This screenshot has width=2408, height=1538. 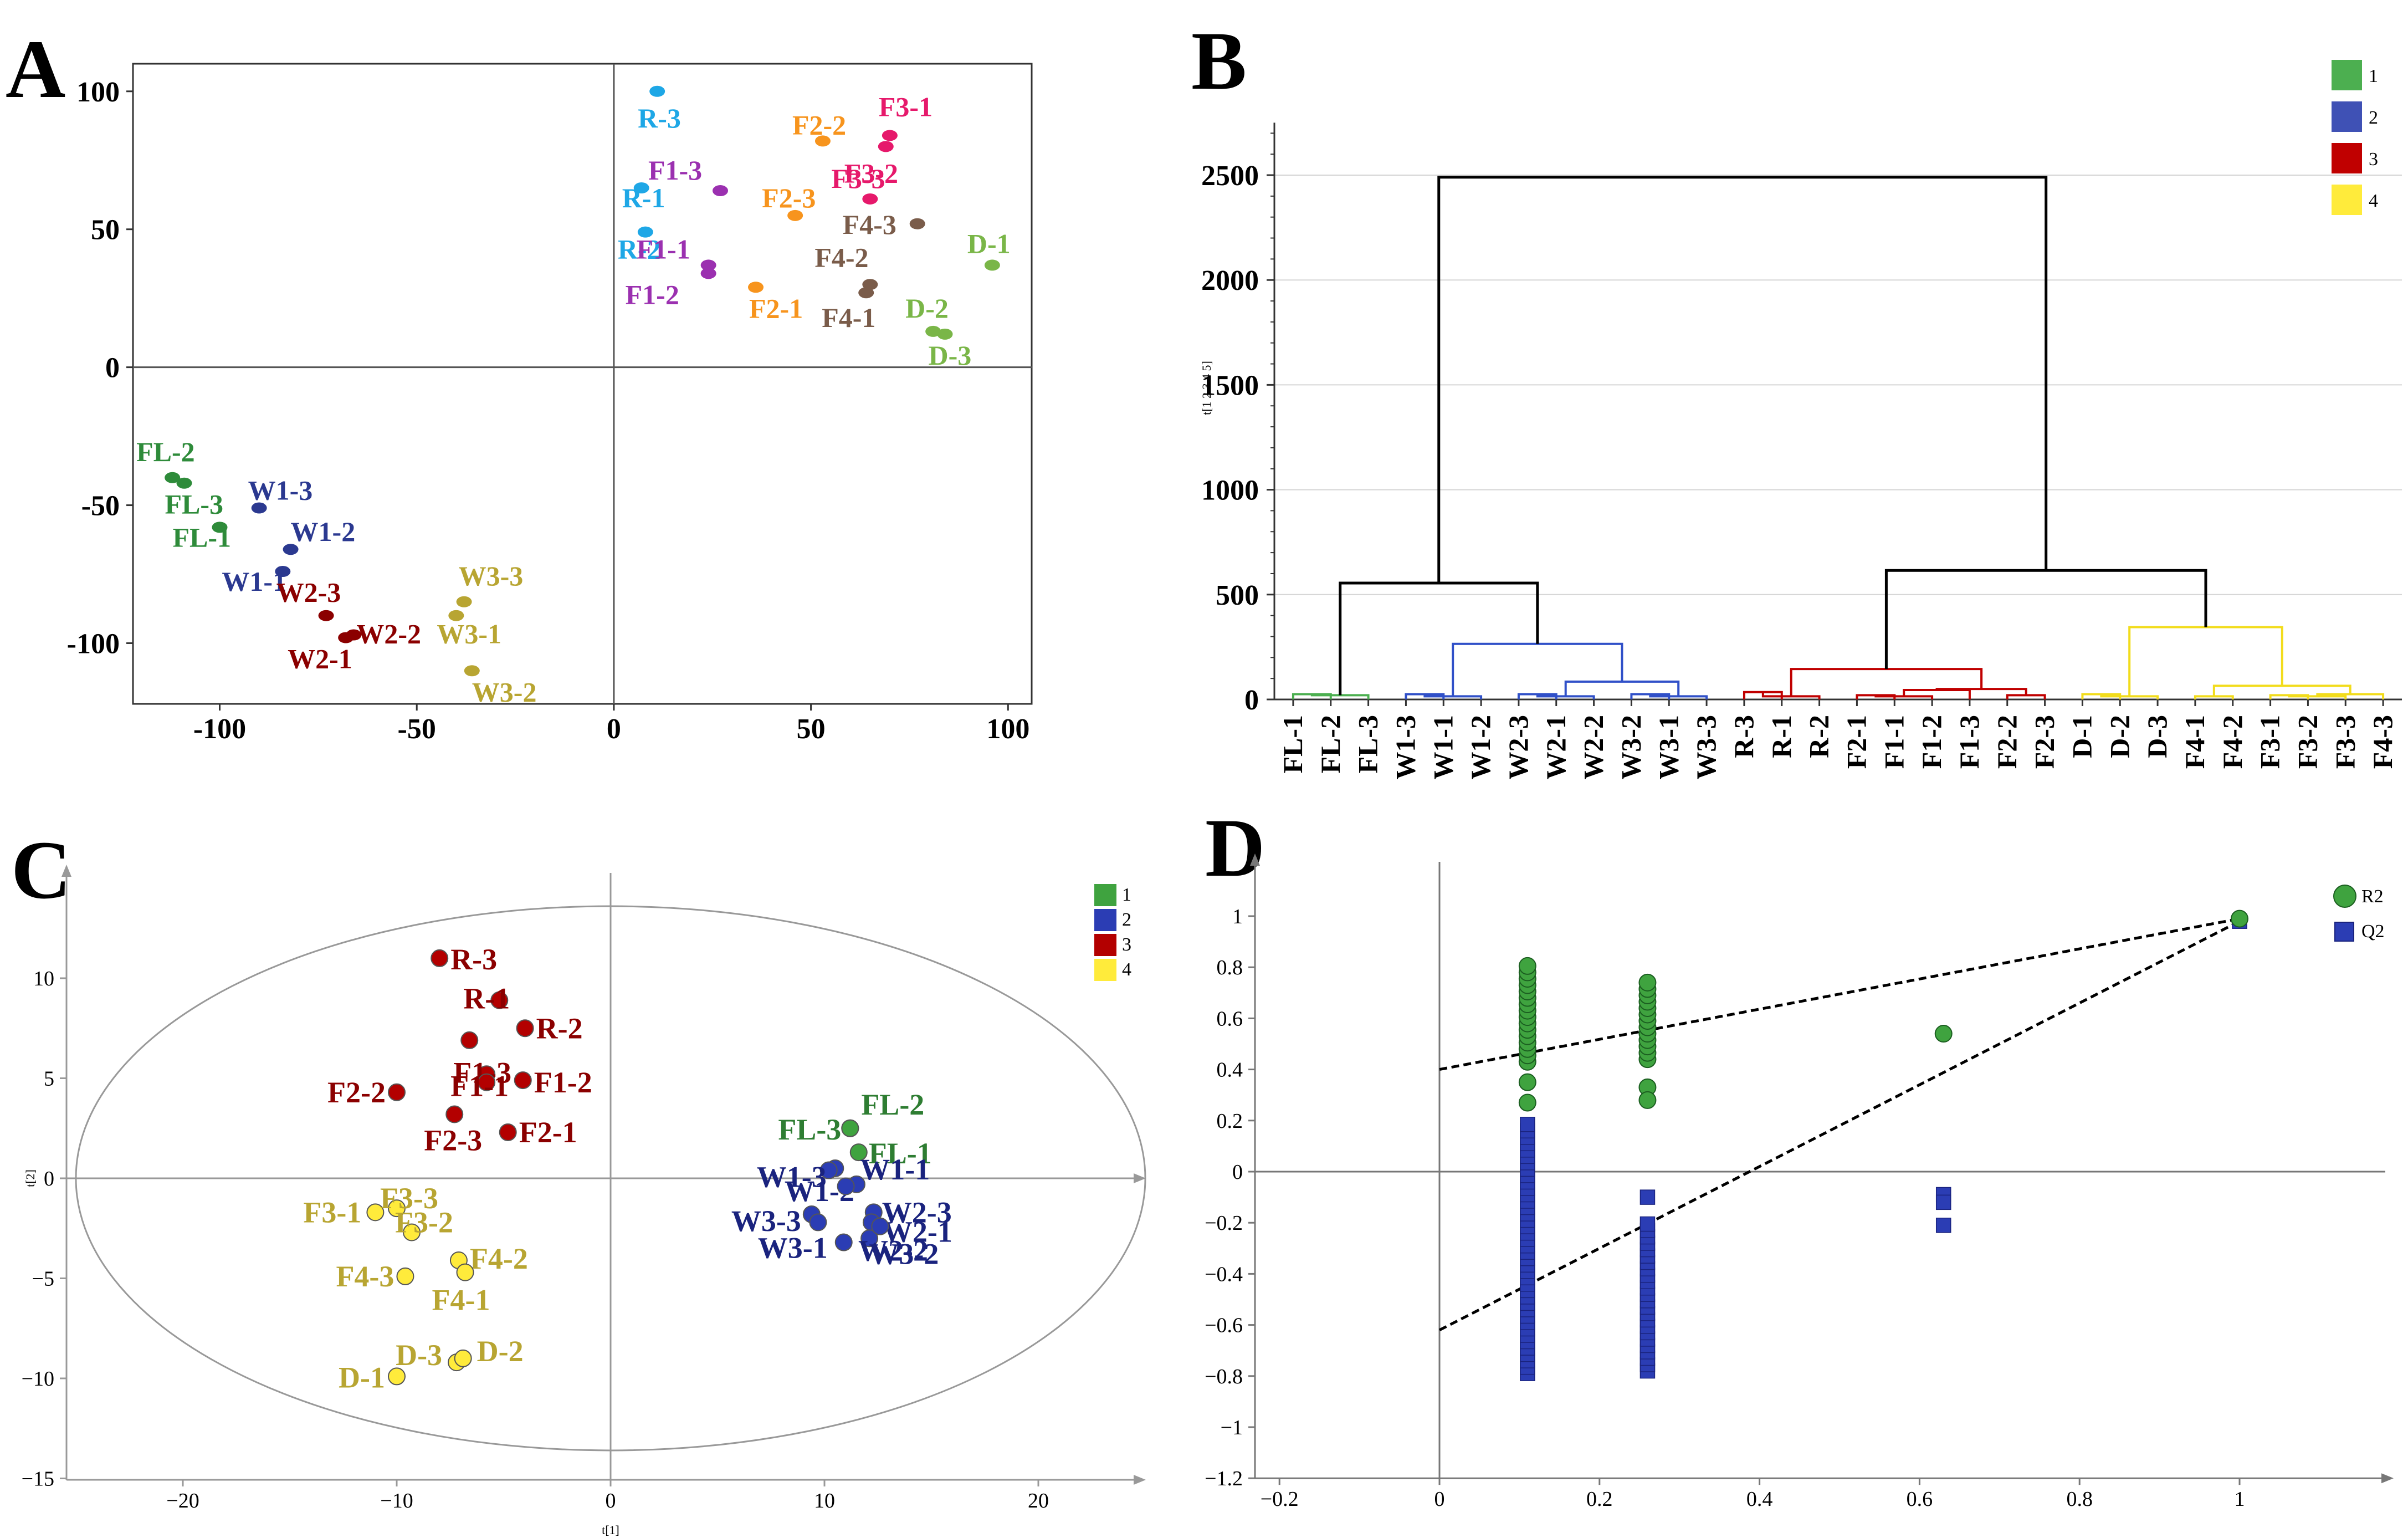 I want to click on y-tick-label: 0.6, so click(x=1230, y=1018).